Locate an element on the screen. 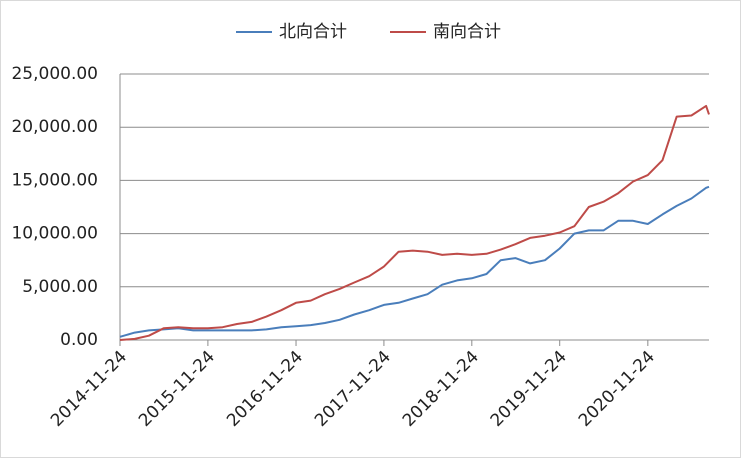  legend-label: 南向合计 is located at coordinates (467, 32).